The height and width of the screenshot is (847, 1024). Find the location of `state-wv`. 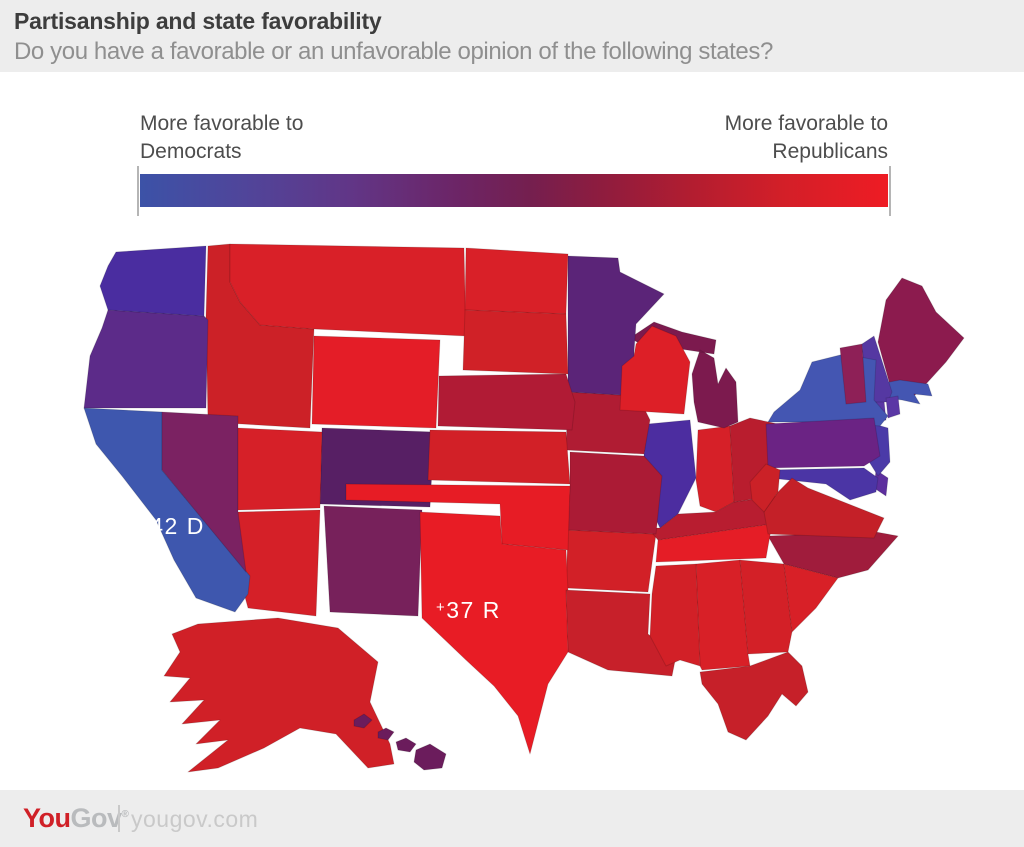

state-wv is located at coordinates (765, 488).